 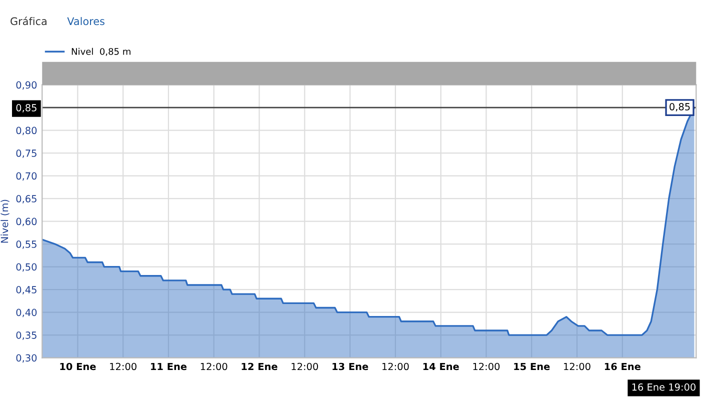 What do you see at coordinates (622, 366) in the screenshot?
I see `x-tick-label: 16 Ene` at bounding box center [622, 366].